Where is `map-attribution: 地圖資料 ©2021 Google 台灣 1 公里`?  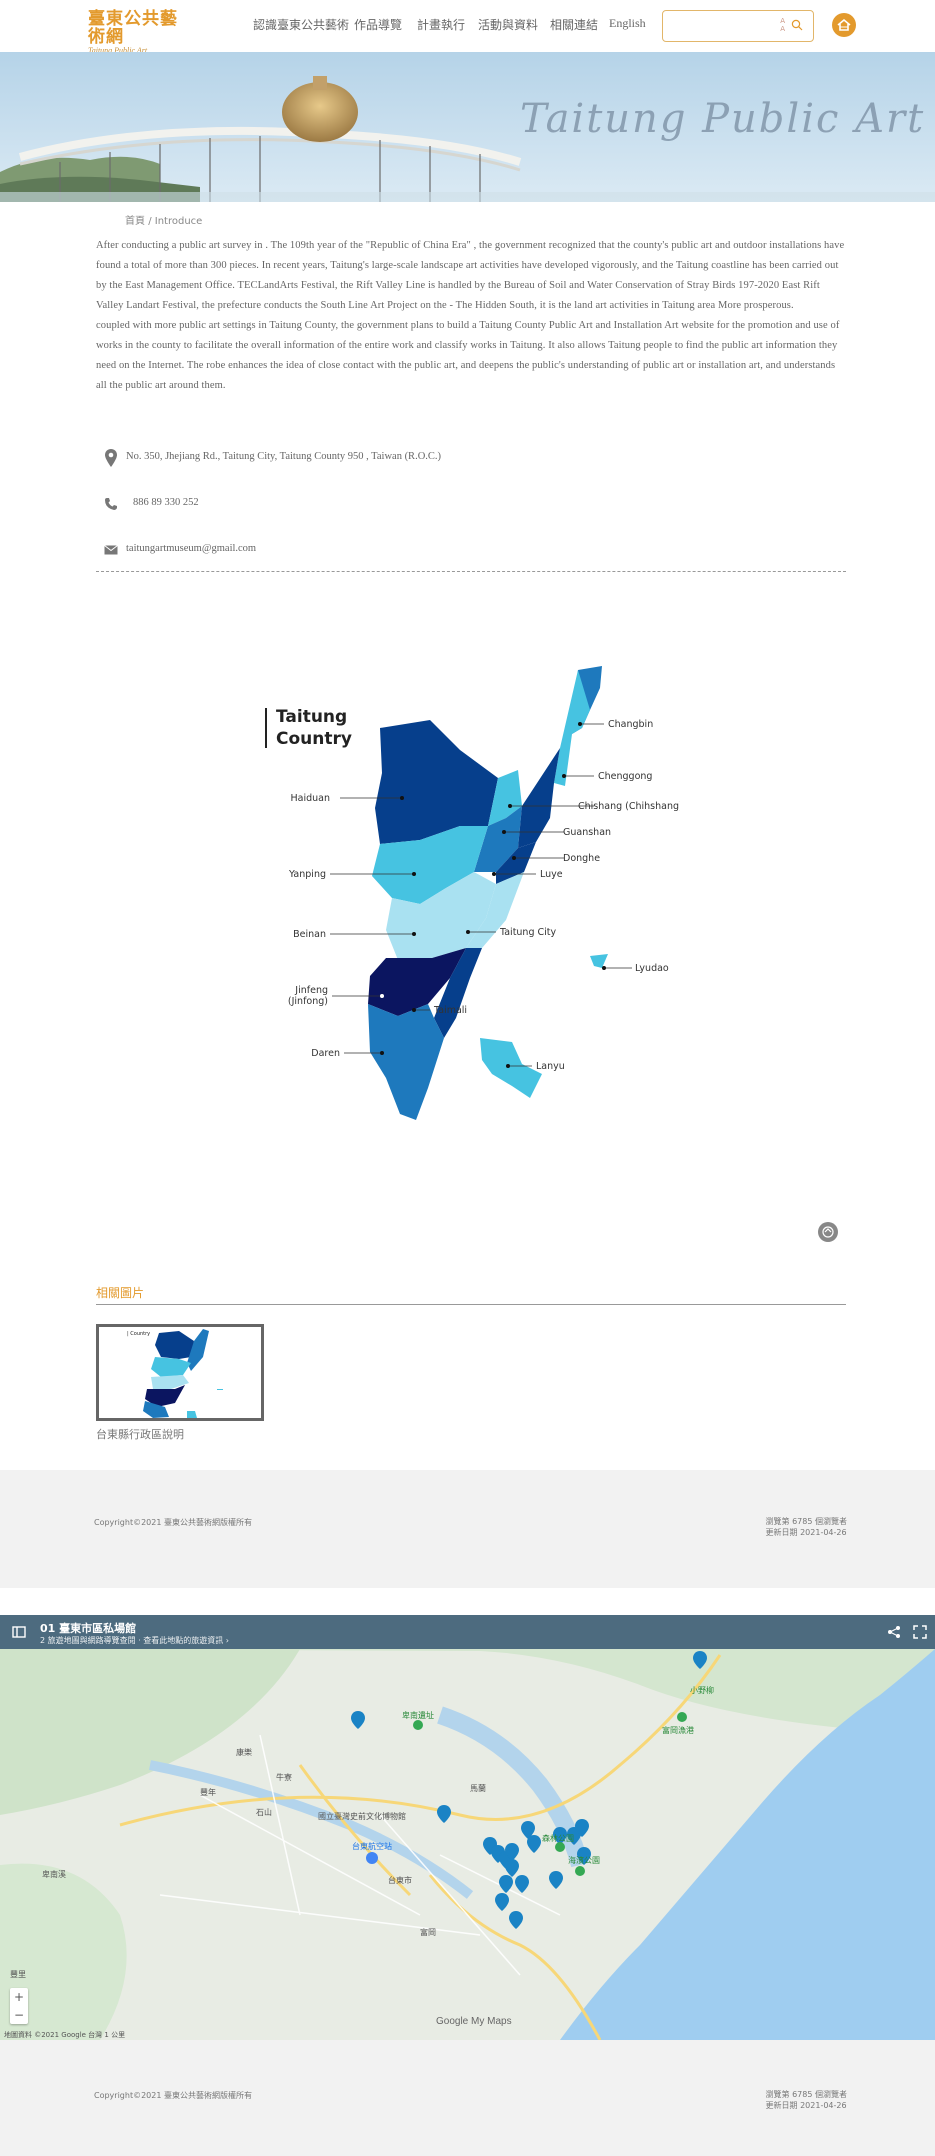 map-attribution: 地圖資料 ©2021 Google 台灣 1 公里 is located at coordinates (65, 2035).